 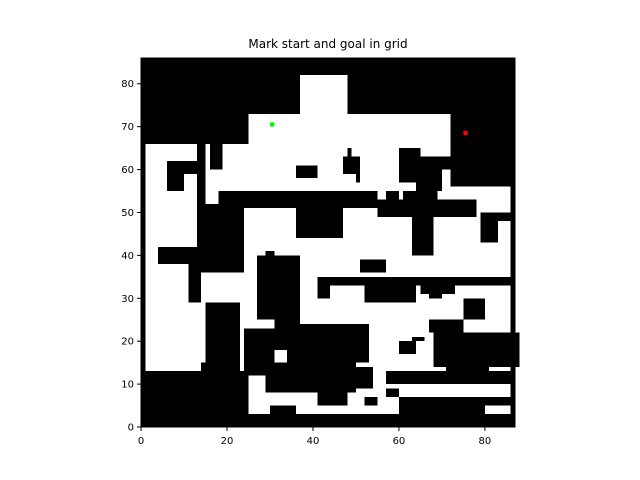 What do you see at coordinates (127, 127) in the screenshot?
I see `y-tick-label: 70` at bounding box center [127, 127].